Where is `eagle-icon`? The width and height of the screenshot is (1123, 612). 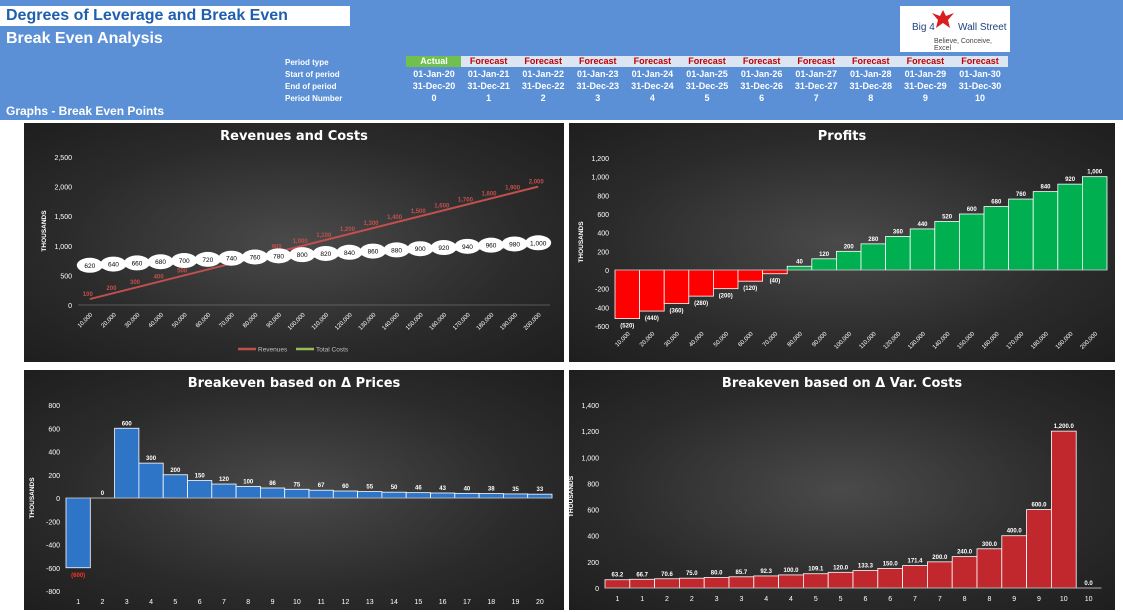 eagle-icon is located at coordinates (943, 19).